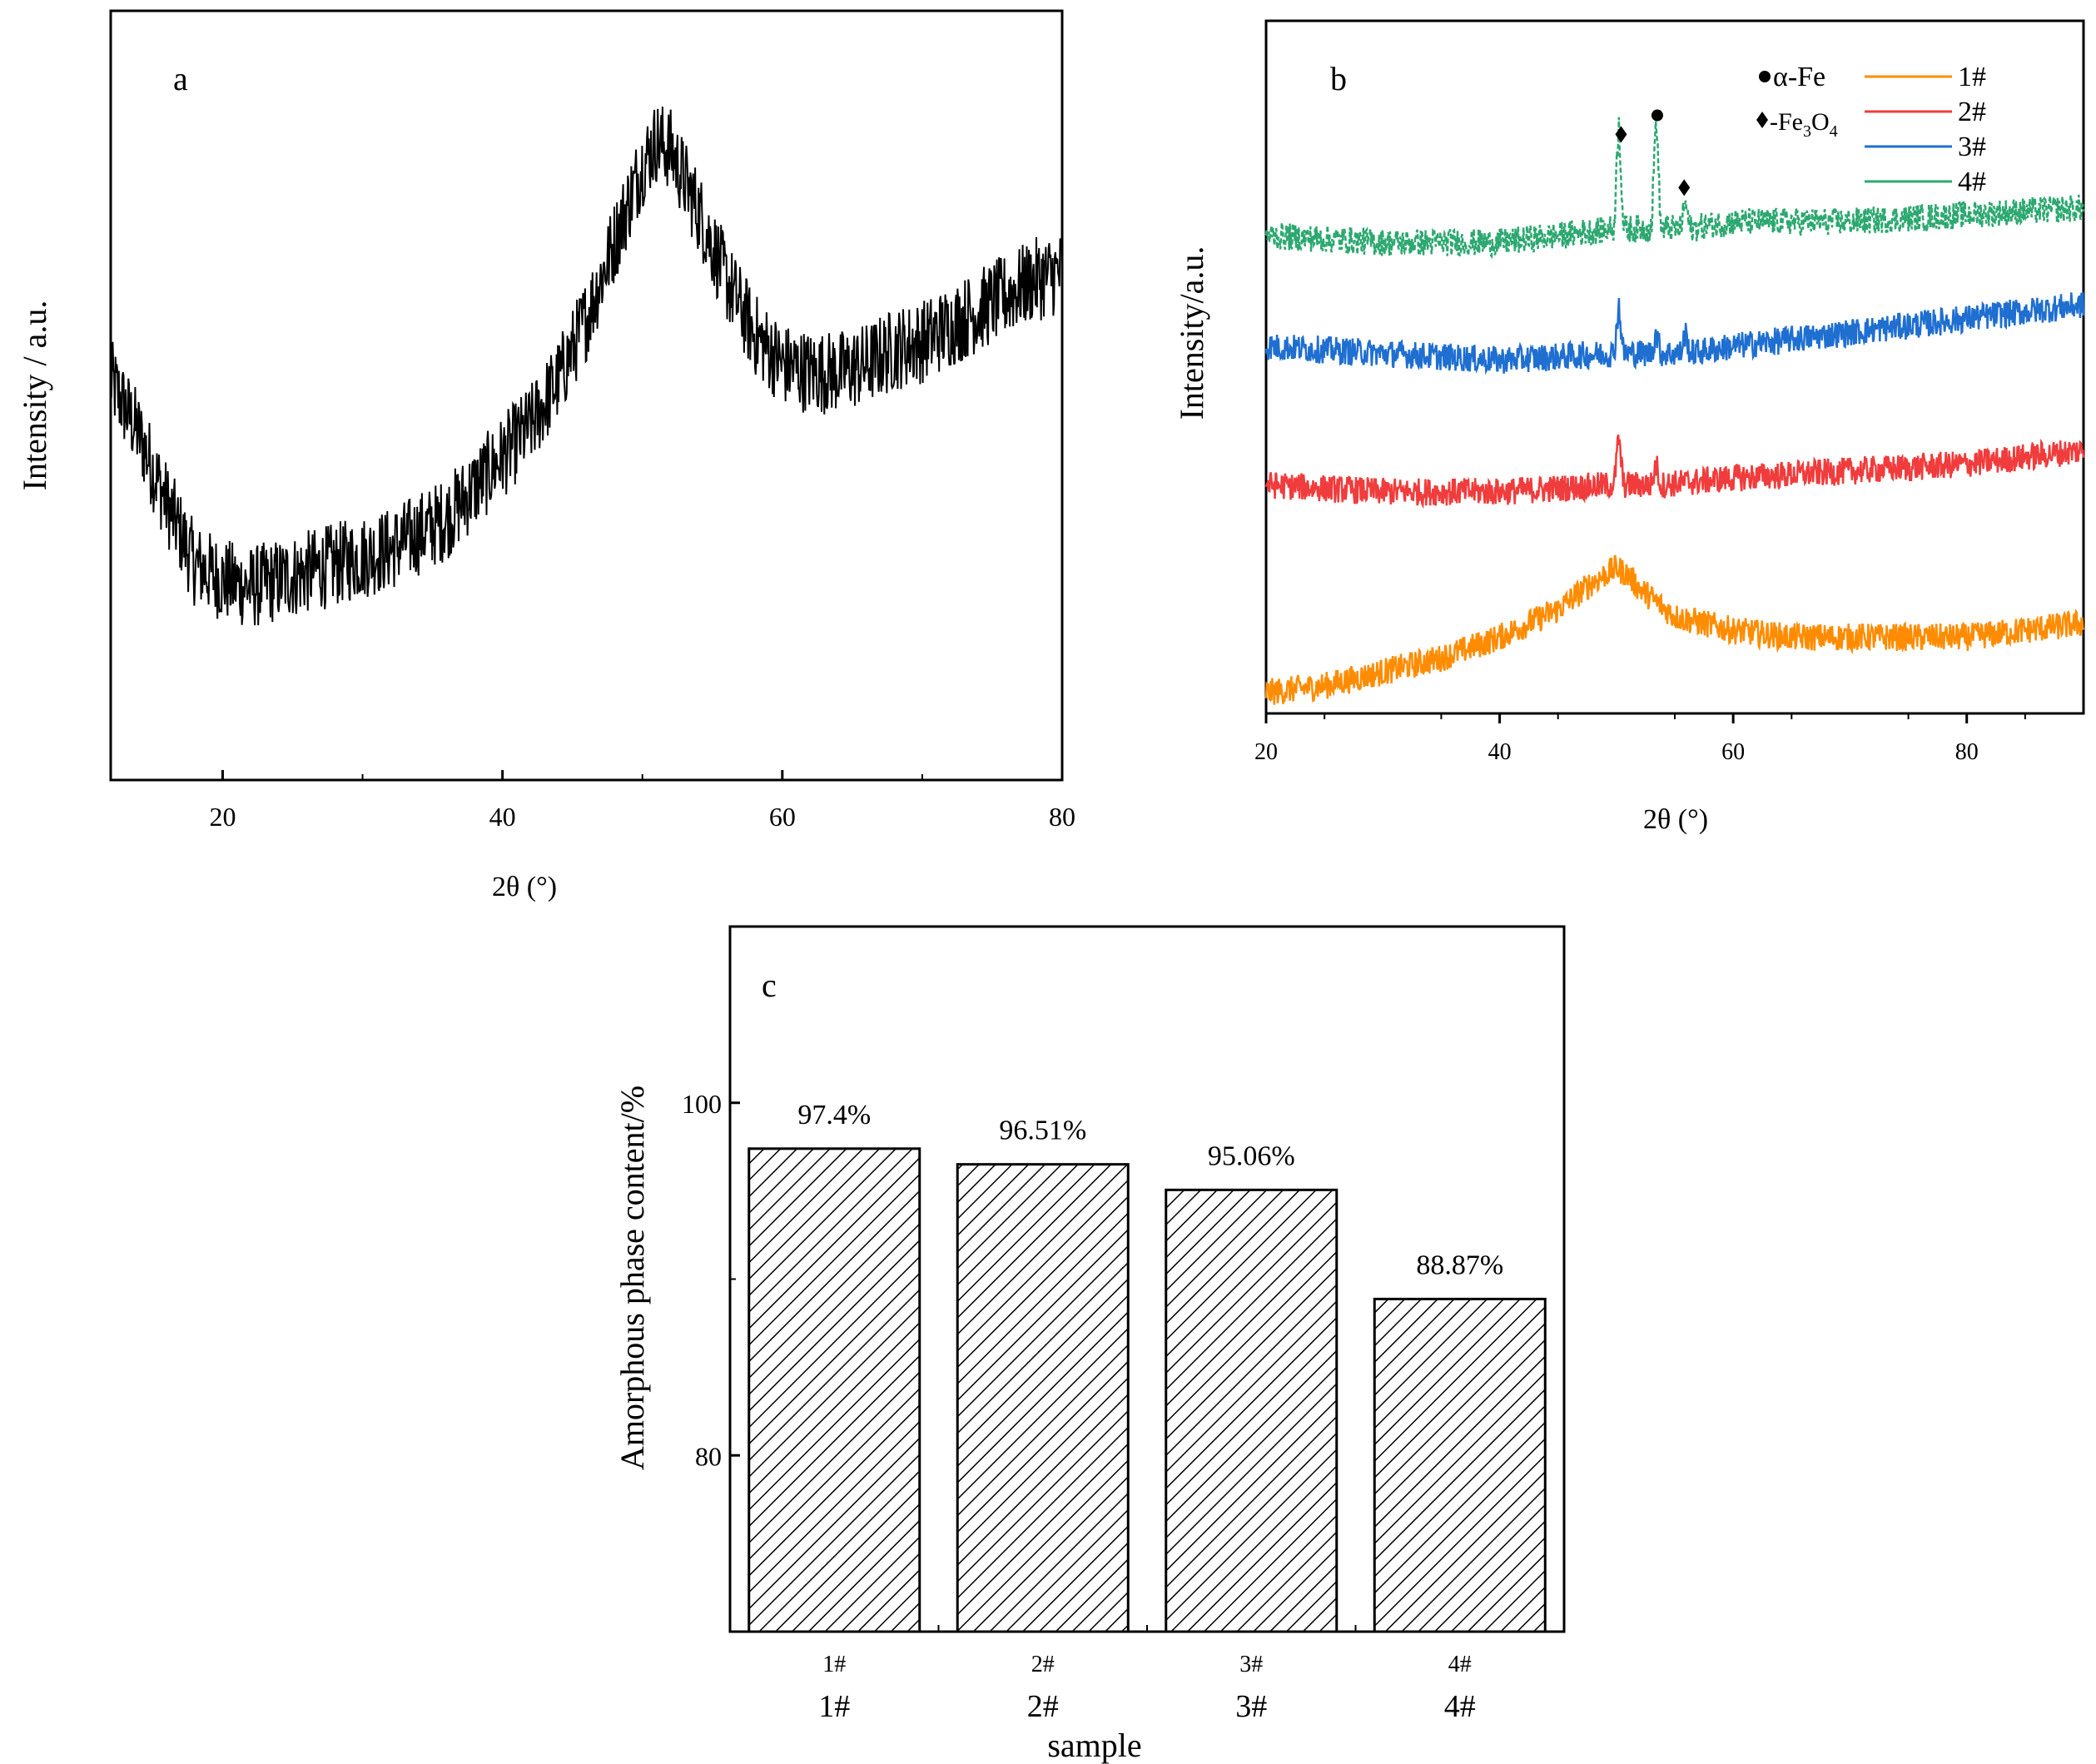 The image size is (2096, 1764). I want to click on fe3o4-legend-marker, so click(1762, 120).